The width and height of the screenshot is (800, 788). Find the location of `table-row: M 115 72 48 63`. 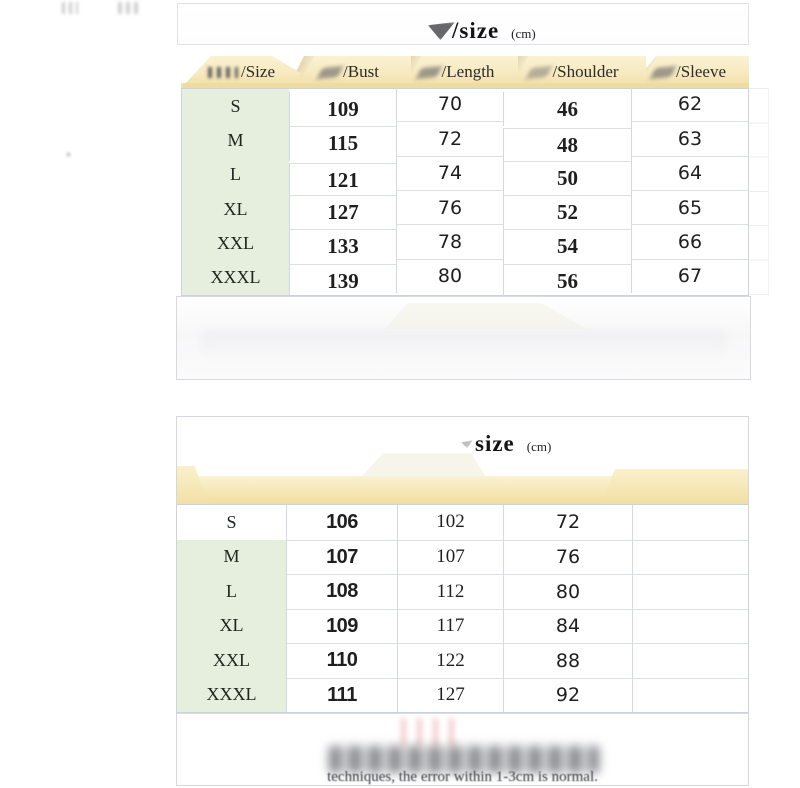

table-row: M 115 72 48 63 is located at coordinates (465, 142).